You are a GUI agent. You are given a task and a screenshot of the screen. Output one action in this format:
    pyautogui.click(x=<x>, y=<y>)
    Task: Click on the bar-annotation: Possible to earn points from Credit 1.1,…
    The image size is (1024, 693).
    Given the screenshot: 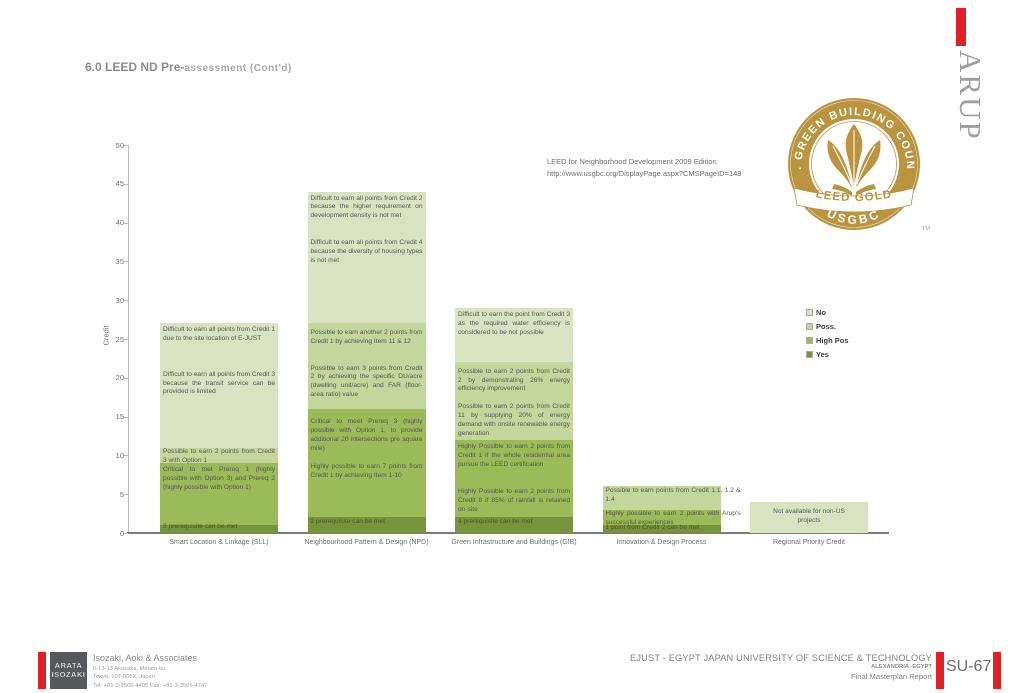 What is the action you would take?
    pyautogui.click(x=673, y=495)
    